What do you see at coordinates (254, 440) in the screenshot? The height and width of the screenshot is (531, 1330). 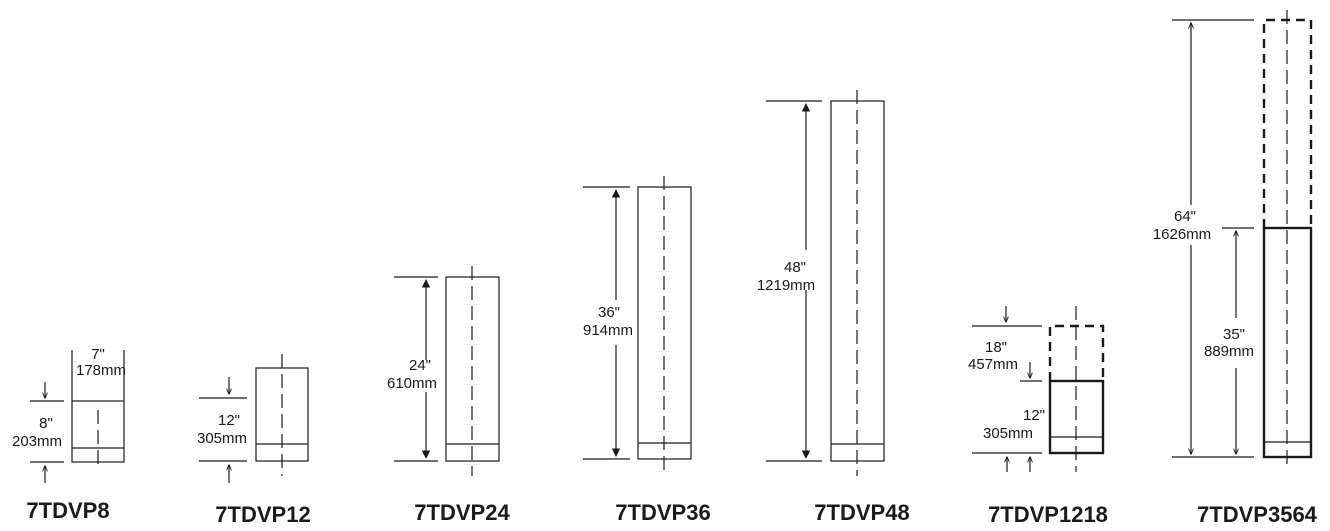 I see `product-7tdvp12: 12" 305mm 7TDVP12` at bounding box center [254, 440].